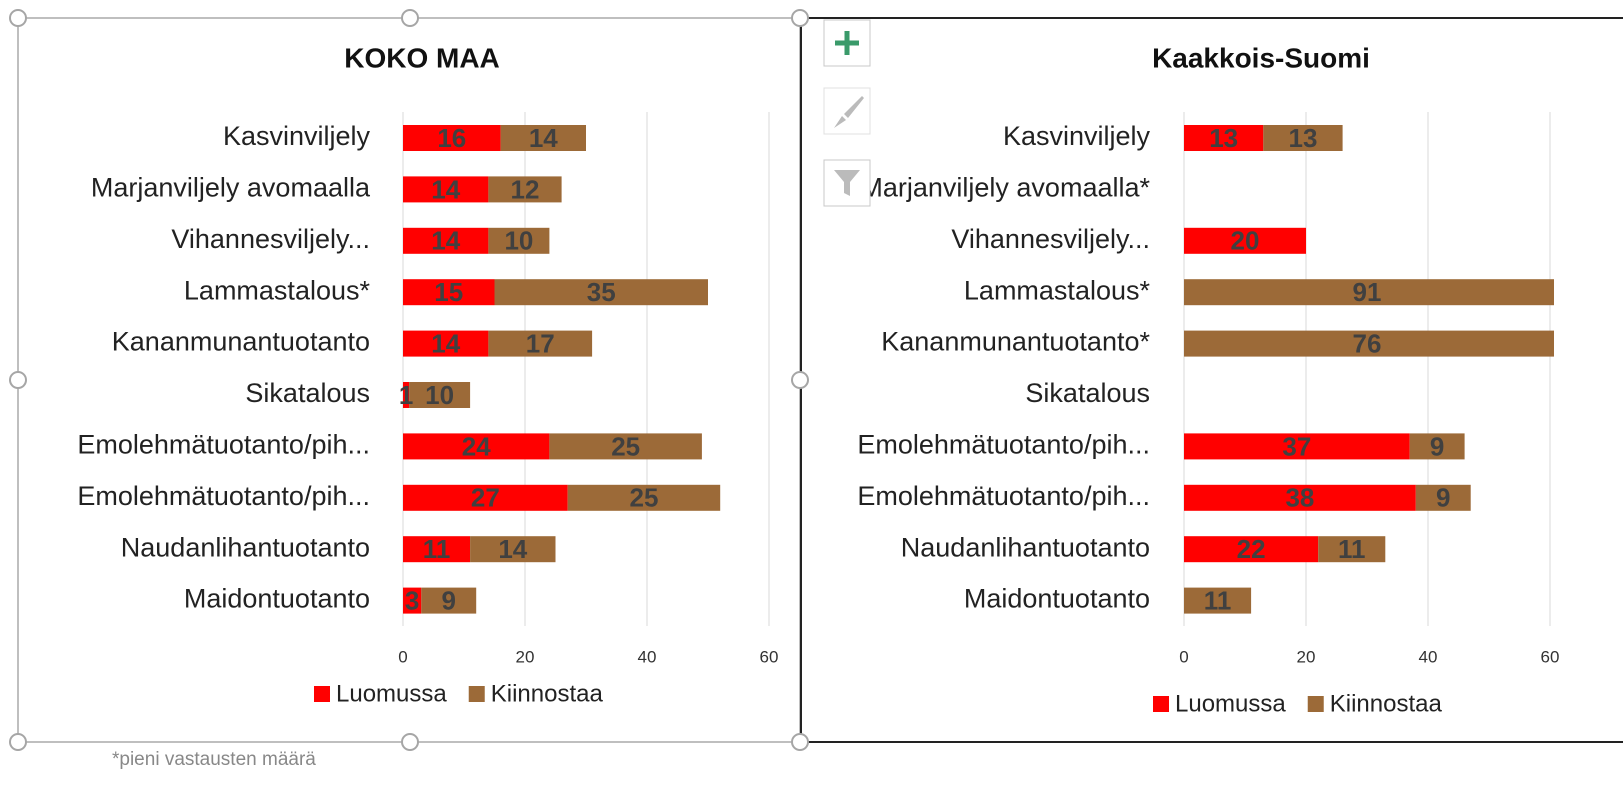  I want to click on data-label: 22, so click(1251, 549).